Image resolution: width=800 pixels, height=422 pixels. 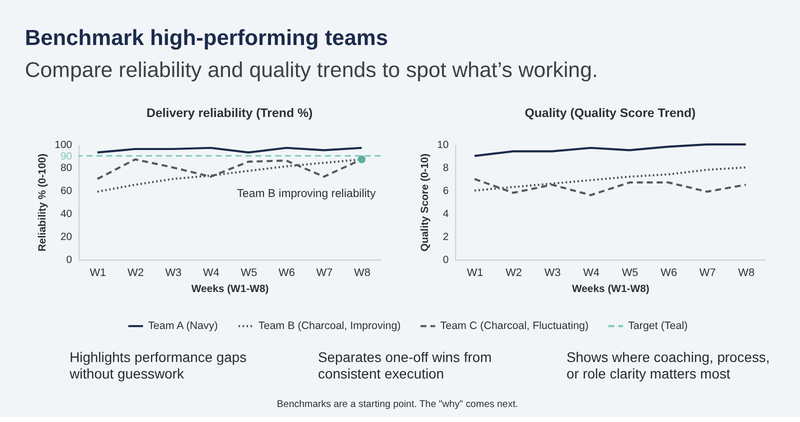 What do you see at coordinates (63, 145) in the screenshot?
I see `y-tick-label: 100` at bounding box center [63, 145].